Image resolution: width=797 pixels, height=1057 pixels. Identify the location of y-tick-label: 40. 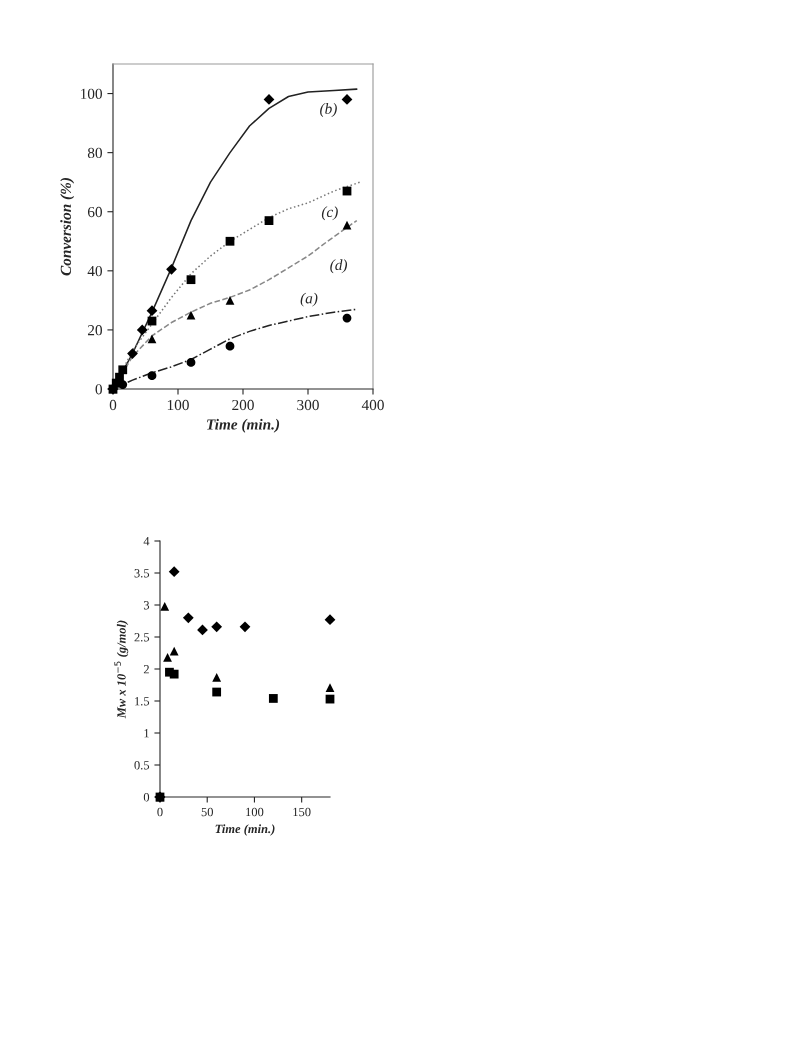
(94, 271).